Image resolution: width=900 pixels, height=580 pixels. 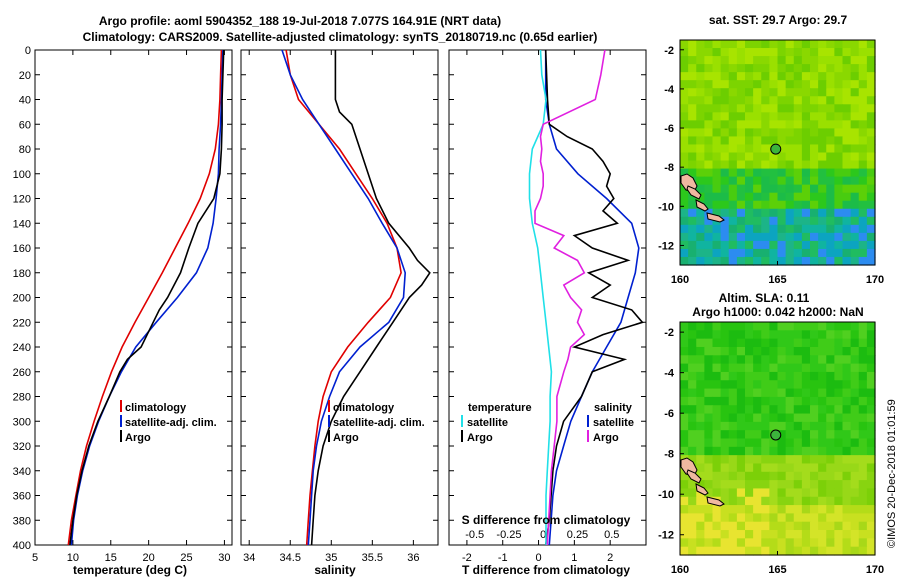 What do you see at coordinates (503, 558) in the screenshot?
I see `x-tick-label: -1` at bounding box center [503, 558].